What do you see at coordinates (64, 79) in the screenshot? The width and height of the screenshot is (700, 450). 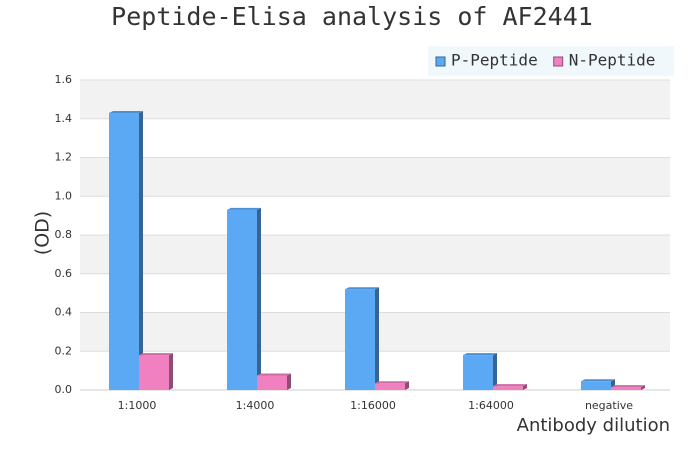 I see `y-tick-label: 1.6` at bounding box center [64, 79].